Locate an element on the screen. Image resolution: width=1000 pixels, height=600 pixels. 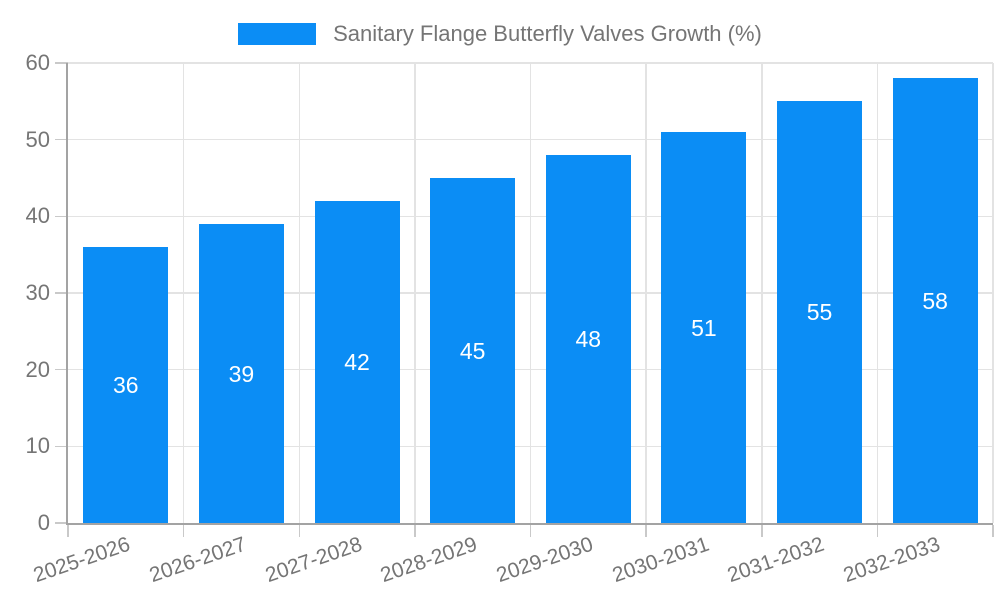
y-axis-line is located at coordinates (67, 294).